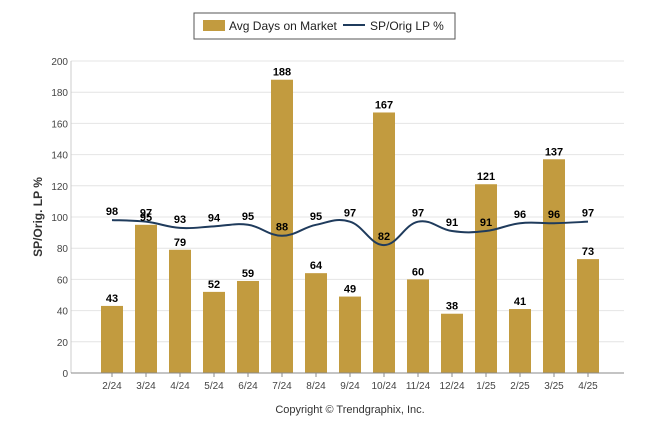  I want to click on bar-value-label: 188, so click(282, 73).